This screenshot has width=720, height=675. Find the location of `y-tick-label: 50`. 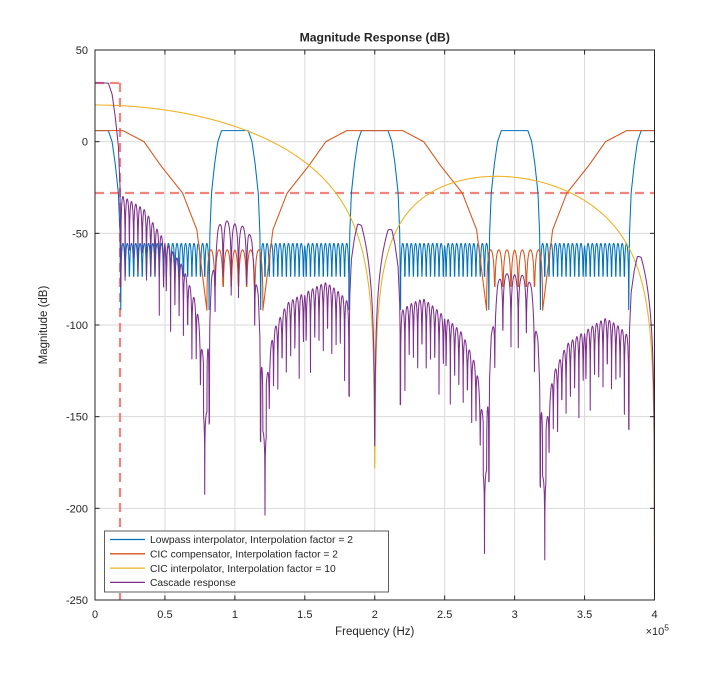

y-tick-label: 50 is located at coordinates (82, 51).